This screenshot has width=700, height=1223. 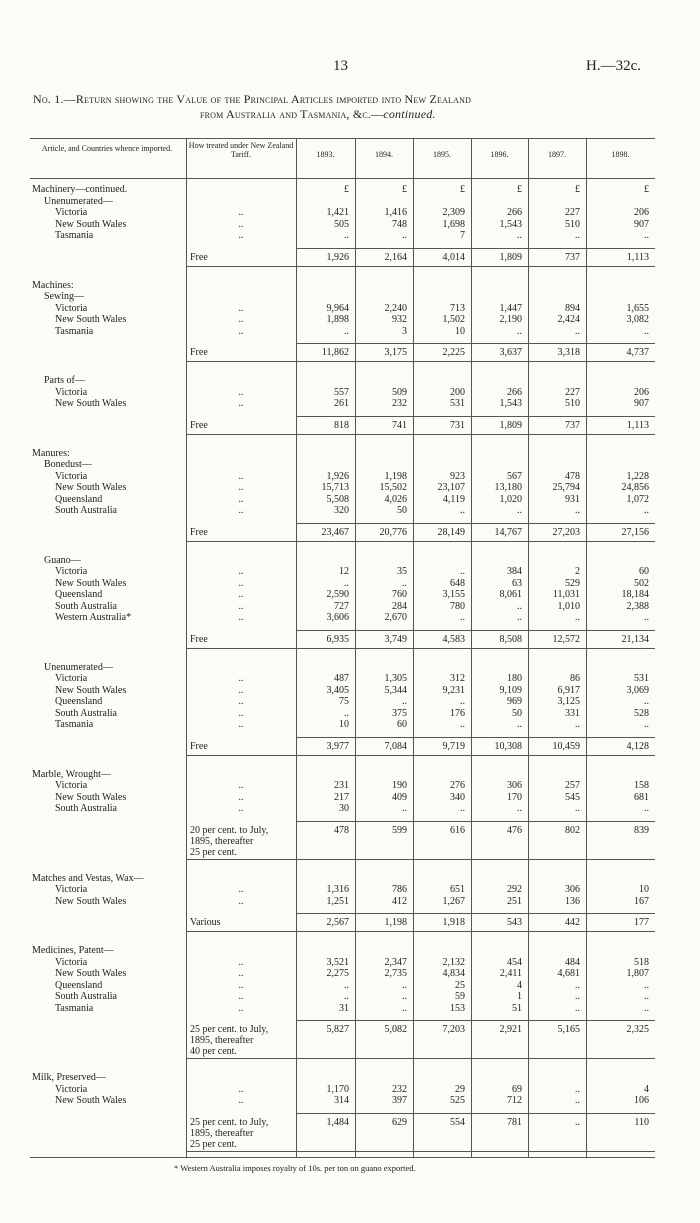 What do you see at coordinates (341, 510) in the screenshot?
I see `cell-value: 320` at bounding box center [341, 510].